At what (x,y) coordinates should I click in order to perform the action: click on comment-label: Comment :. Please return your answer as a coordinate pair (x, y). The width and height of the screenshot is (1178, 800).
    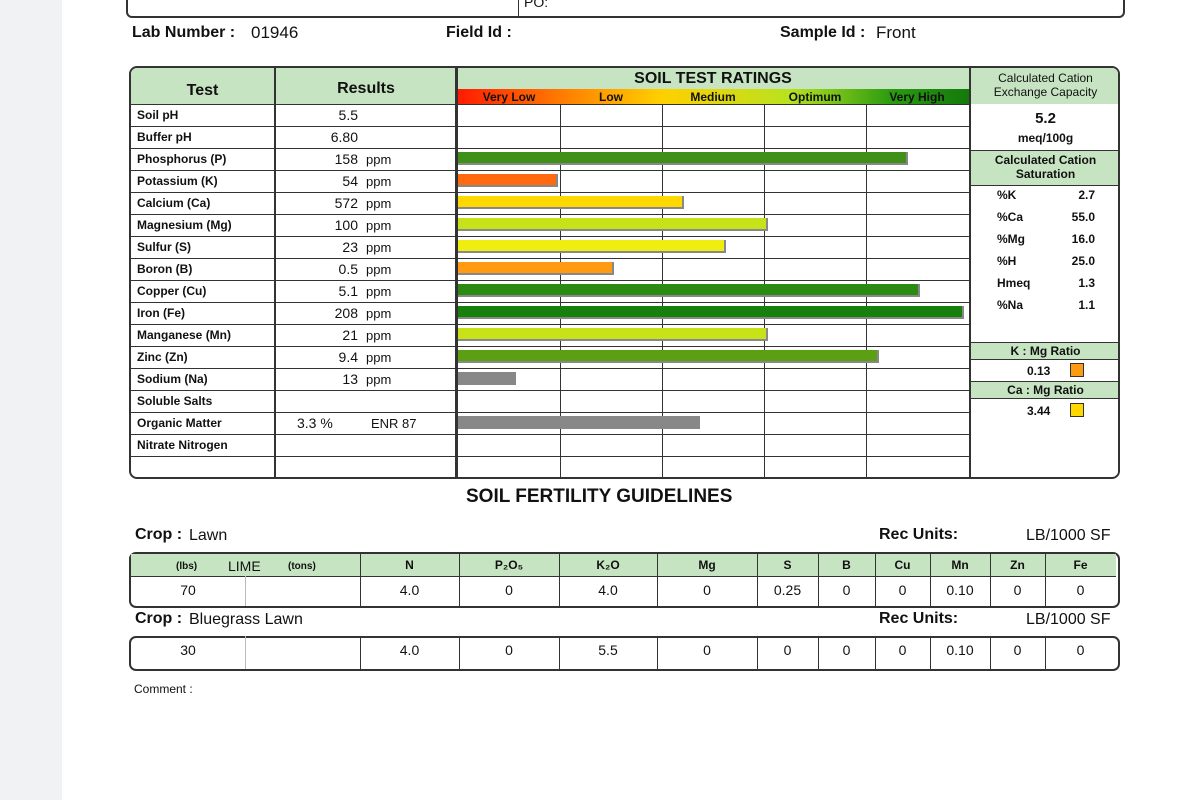
    Looking at the image, I should click on (163, 689).